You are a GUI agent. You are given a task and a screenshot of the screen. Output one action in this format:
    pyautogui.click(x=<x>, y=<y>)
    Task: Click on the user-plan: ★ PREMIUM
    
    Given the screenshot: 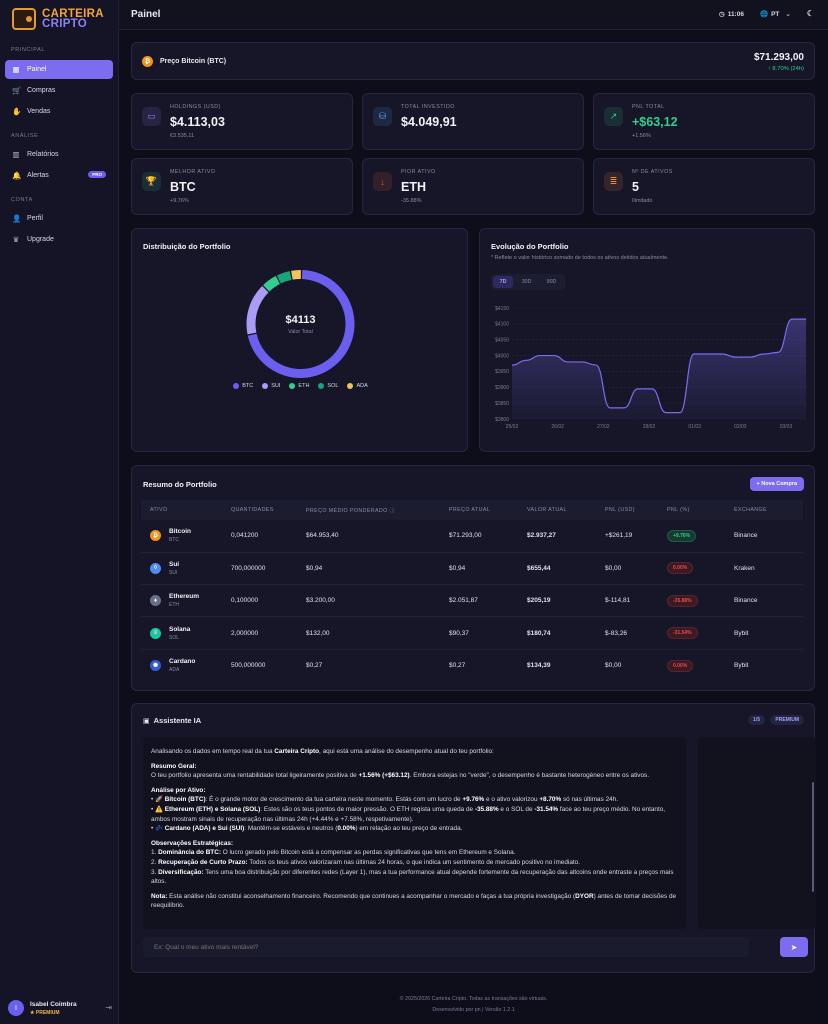 What is the action you would take?
    pyautogui.click(x=53, y=1013)
    